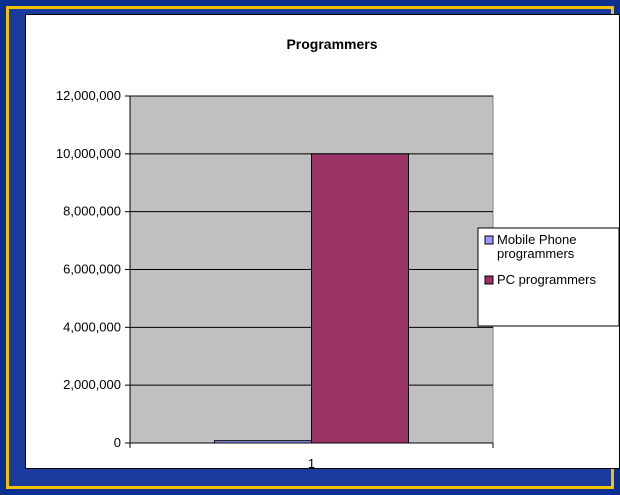 The image size is (620, 495). What do you see at coordinates (536, 253) in the screenshot?
I see `legend-label: programmers` at bounding box center [536, 253].